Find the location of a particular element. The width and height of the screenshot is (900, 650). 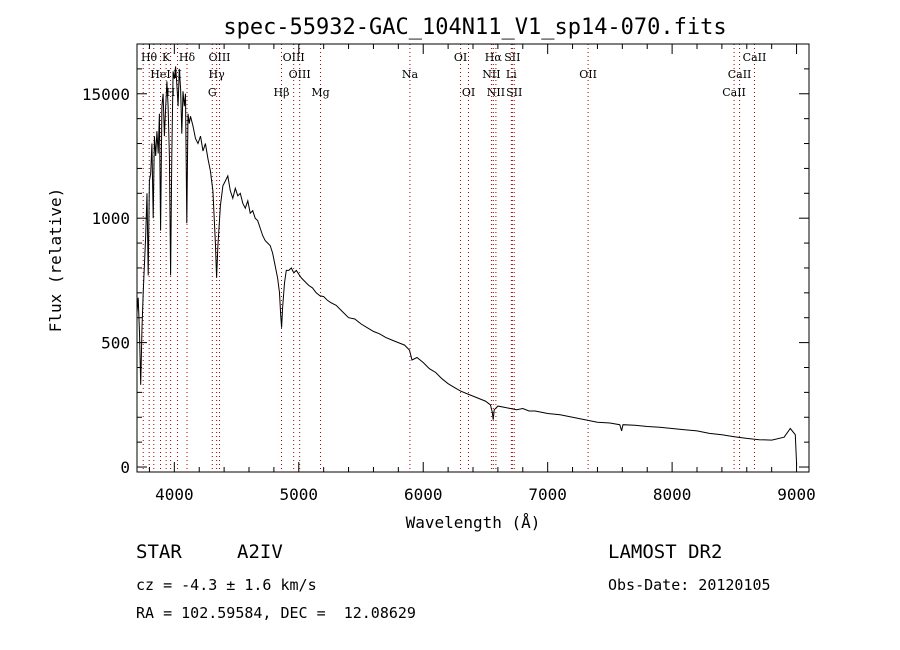

x-tick-label: 8000 is located at coordinates (672, 494).